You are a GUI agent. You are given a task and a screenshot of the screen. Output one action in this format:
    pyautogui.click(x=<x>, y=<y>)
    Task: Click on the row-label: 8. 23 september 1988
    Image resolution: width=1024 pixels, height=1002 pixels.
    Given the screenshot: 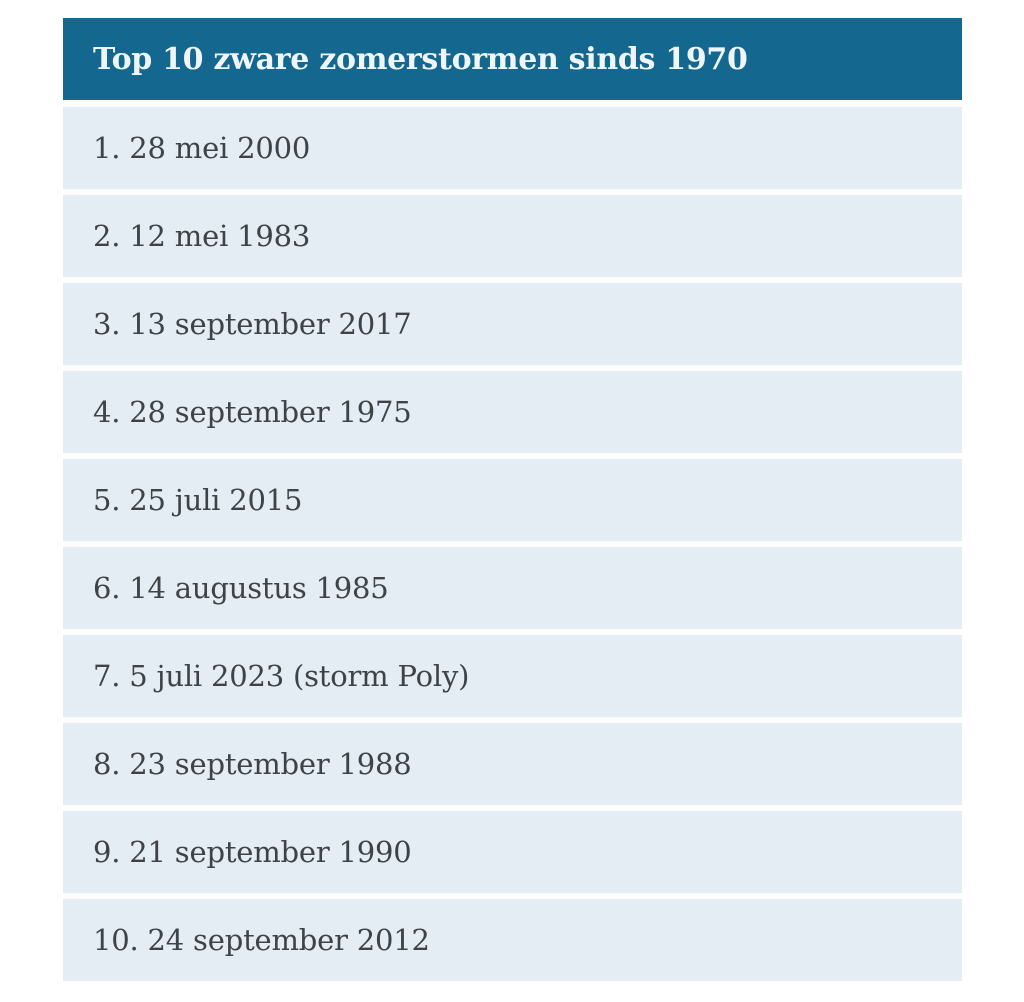 What is the action you would take?
    pyautogui.click(x=252, y=764)
    